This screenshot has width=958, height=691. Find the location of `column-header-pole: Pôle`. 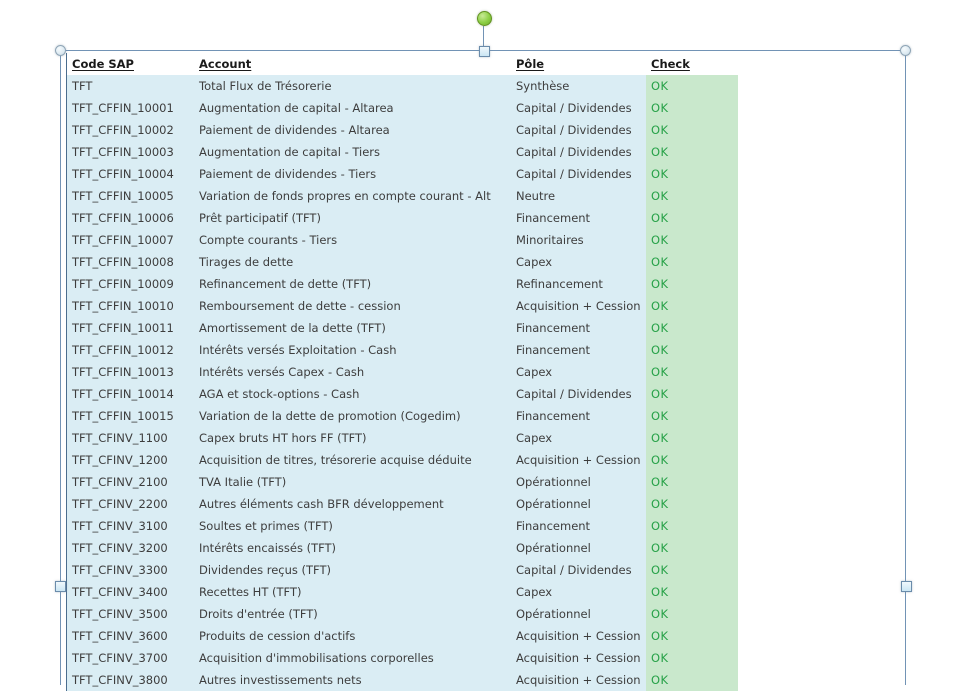

column-header-pole: Pôle is located at coordinates (530, 64).